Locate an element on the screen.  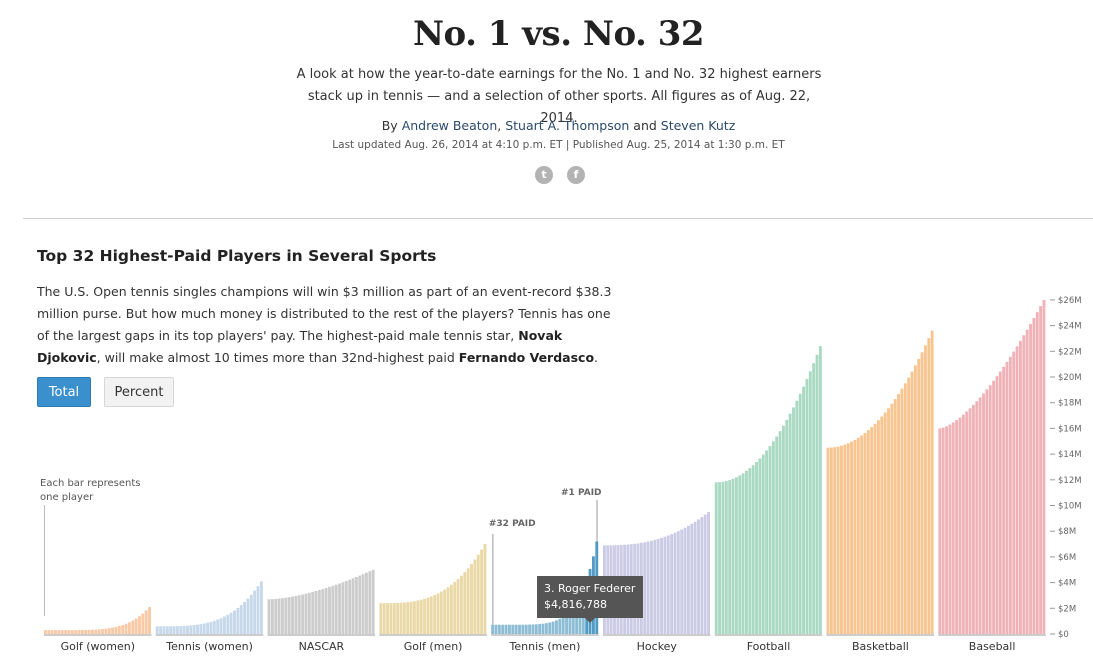
desc-bold: Fernando Verdasco is located at coordinates (526, 357).